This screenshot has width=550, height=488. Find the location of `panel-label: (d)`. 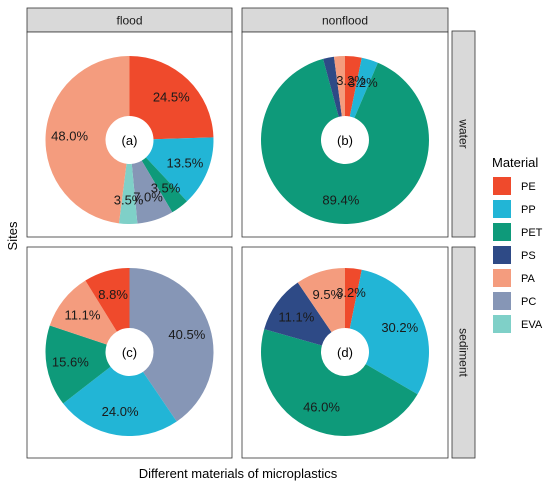

panel-label: (d) is located at coordinates (345, 352).